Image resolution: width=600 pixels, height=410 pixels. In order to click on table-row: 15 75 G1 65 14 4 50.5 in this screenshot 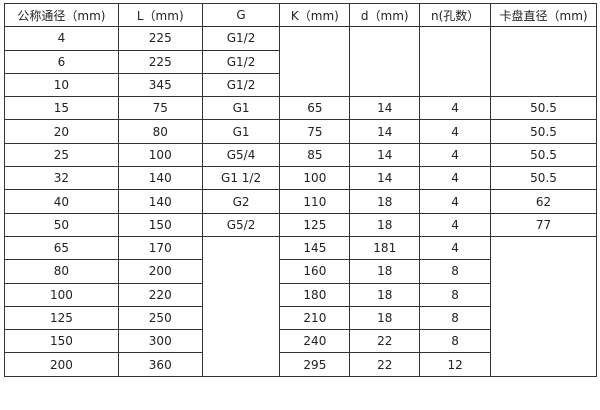, I will do `click(300, 108)`.